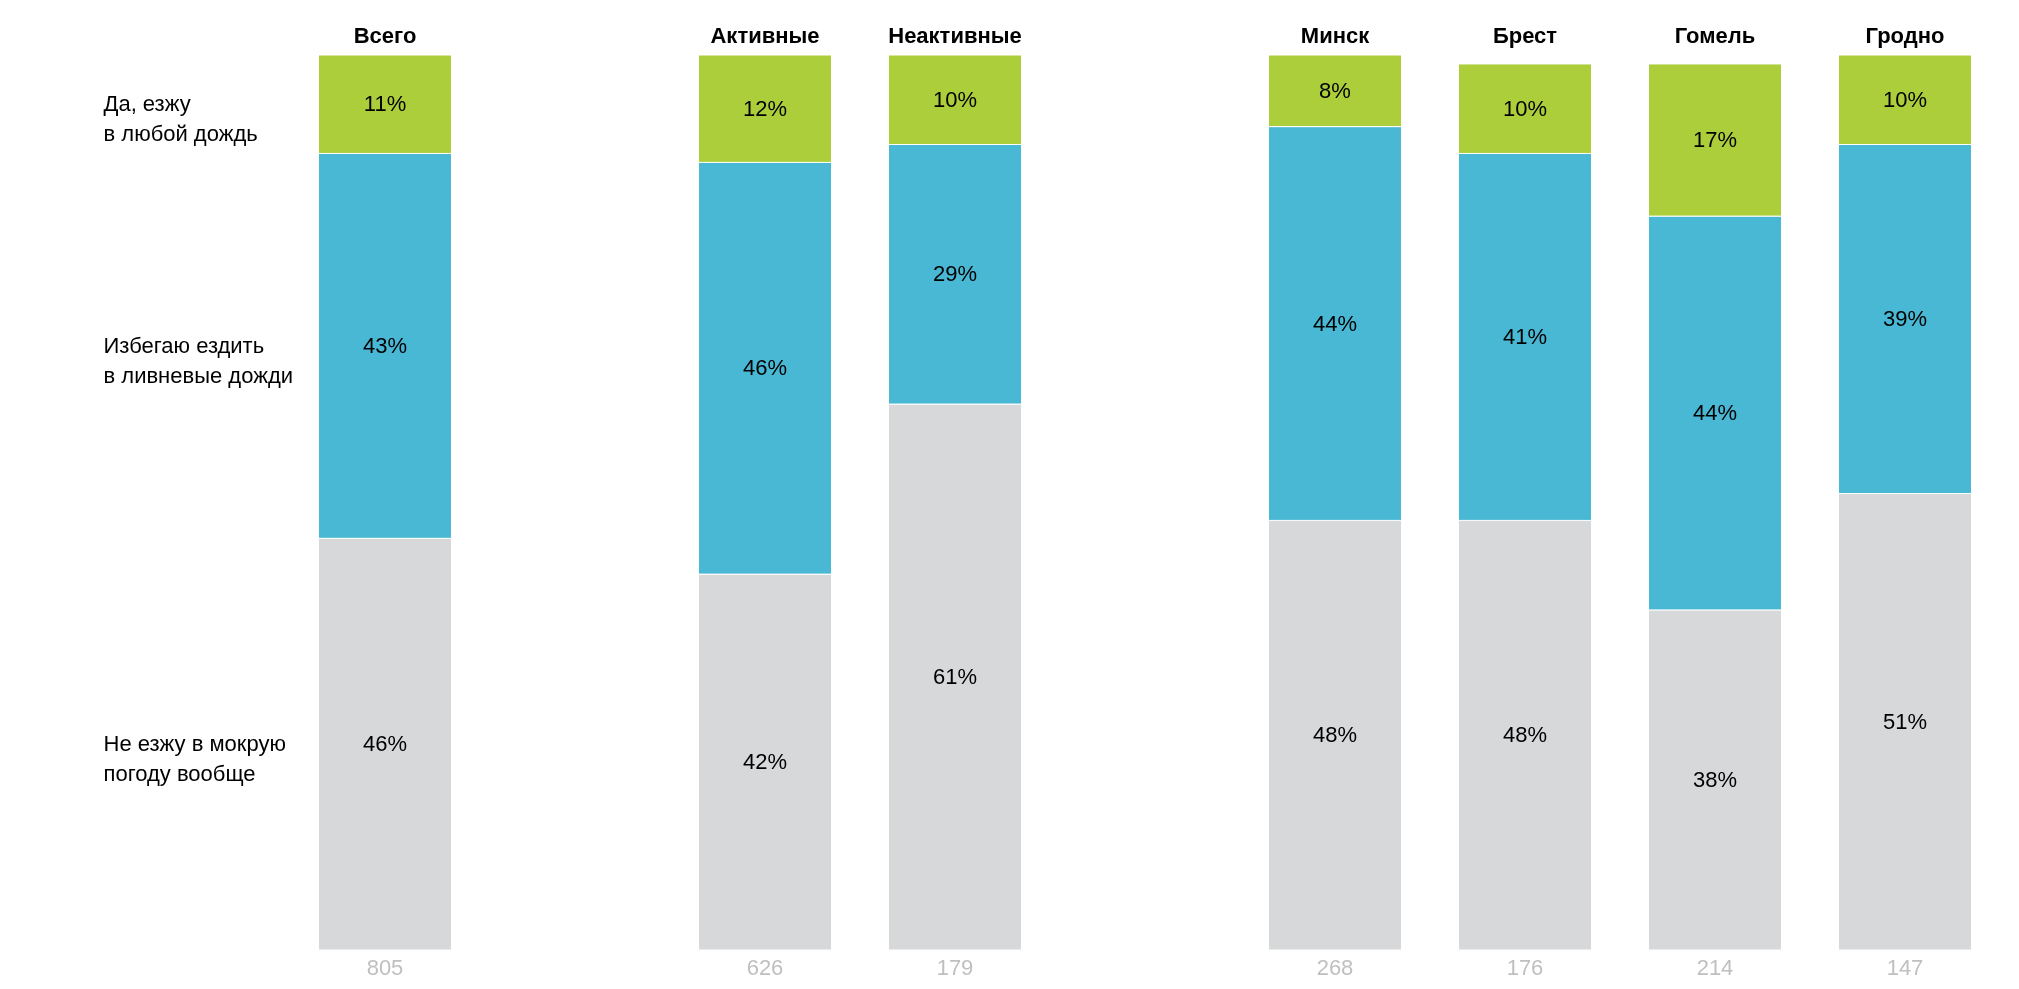 This screenshot has width=2019, height=989. What do you see at coordinates (955, 35) in the screenshot?
I see `x-tick-label: Неактивные` at bounding box center [955, 35].